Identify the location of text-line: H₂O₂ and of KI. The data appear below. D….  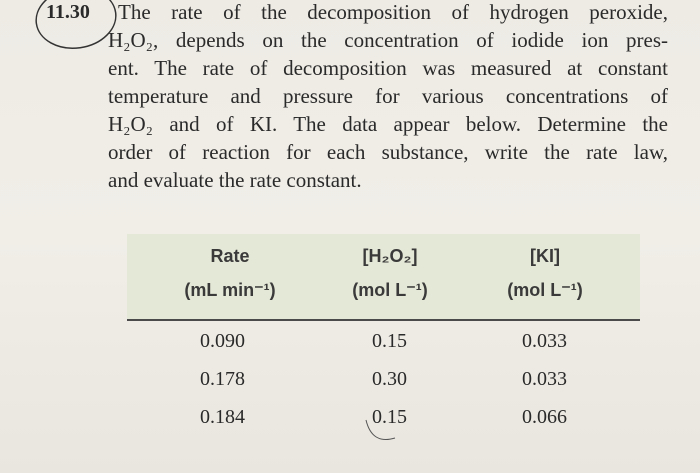
(388, 124).